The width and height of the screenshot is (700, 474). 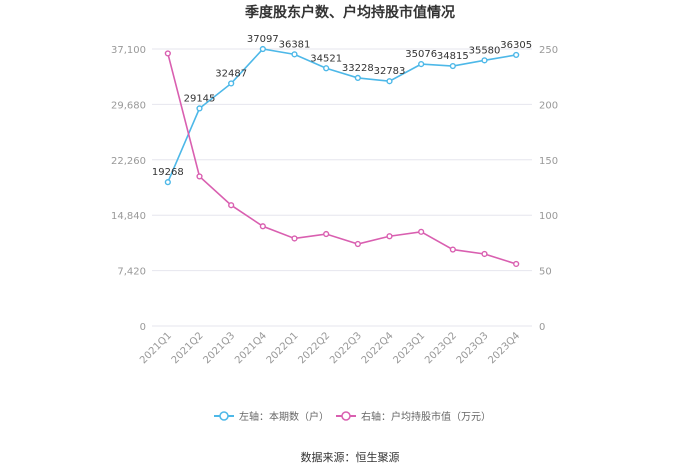 I want to click on data-label: 32783, so click(x=390, y=71).